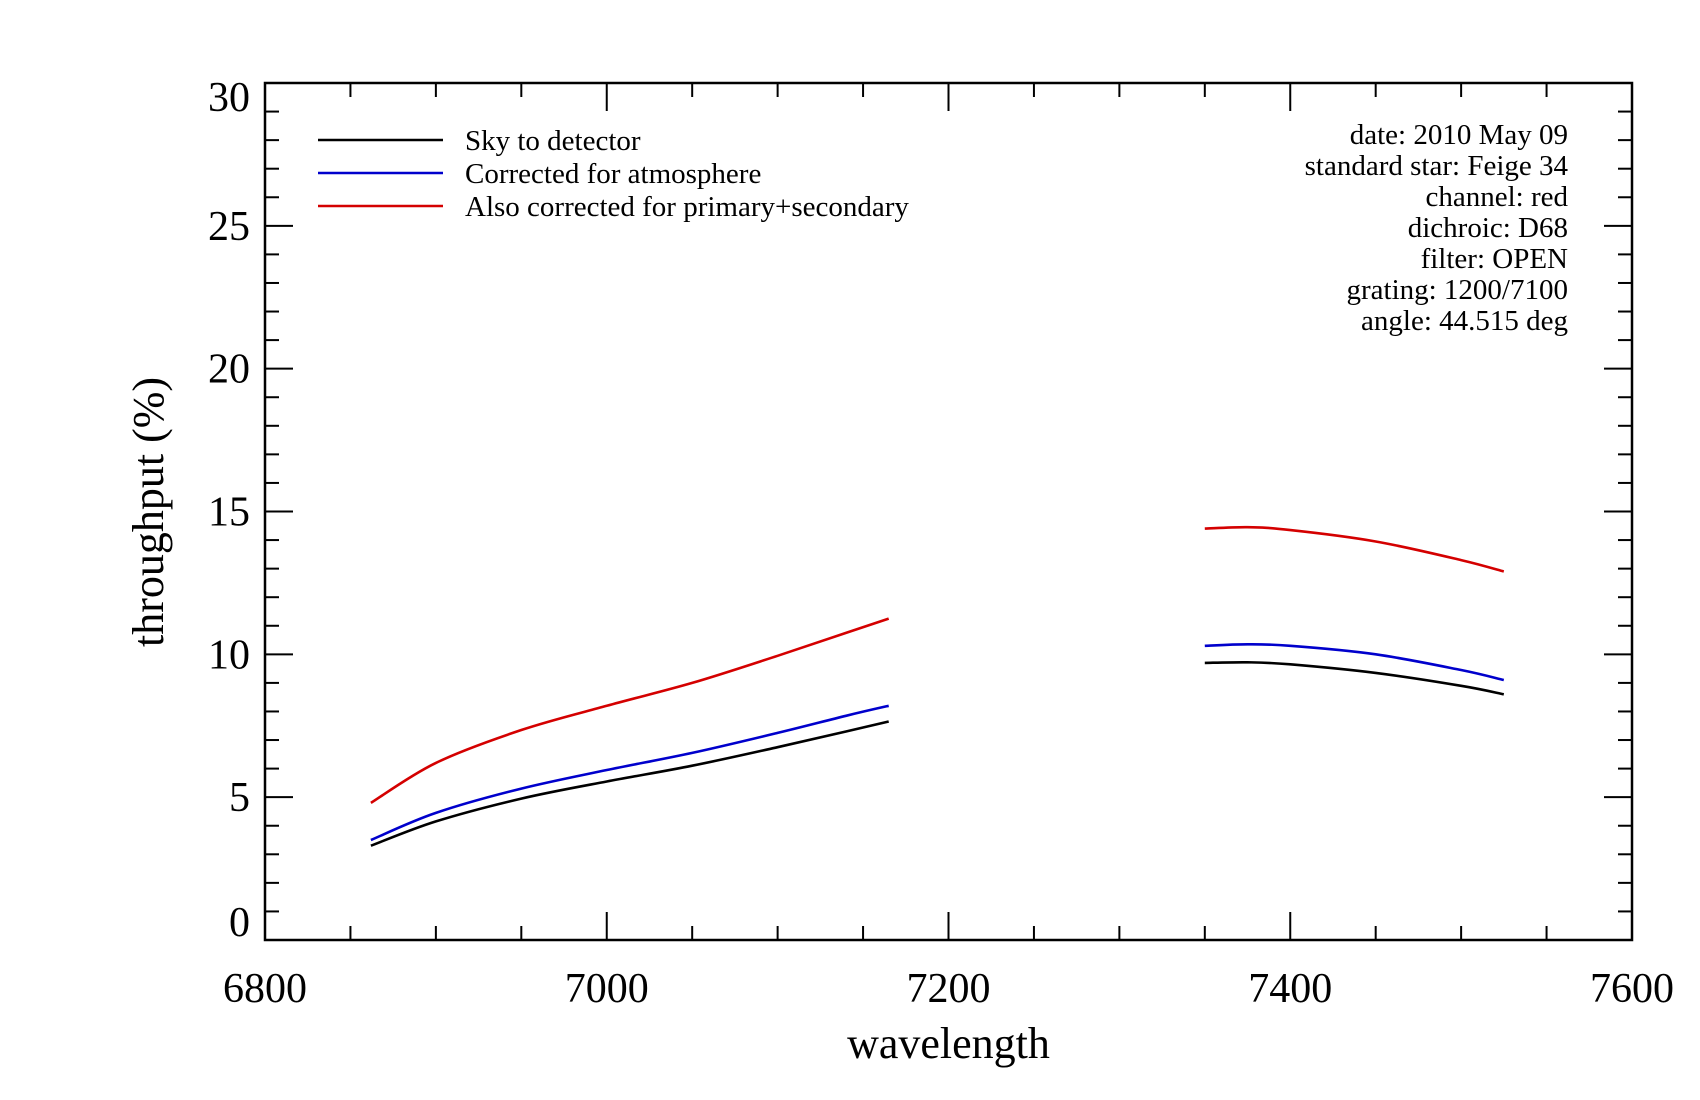  I want to click on y-tick-label: 30, so click(229, 98).